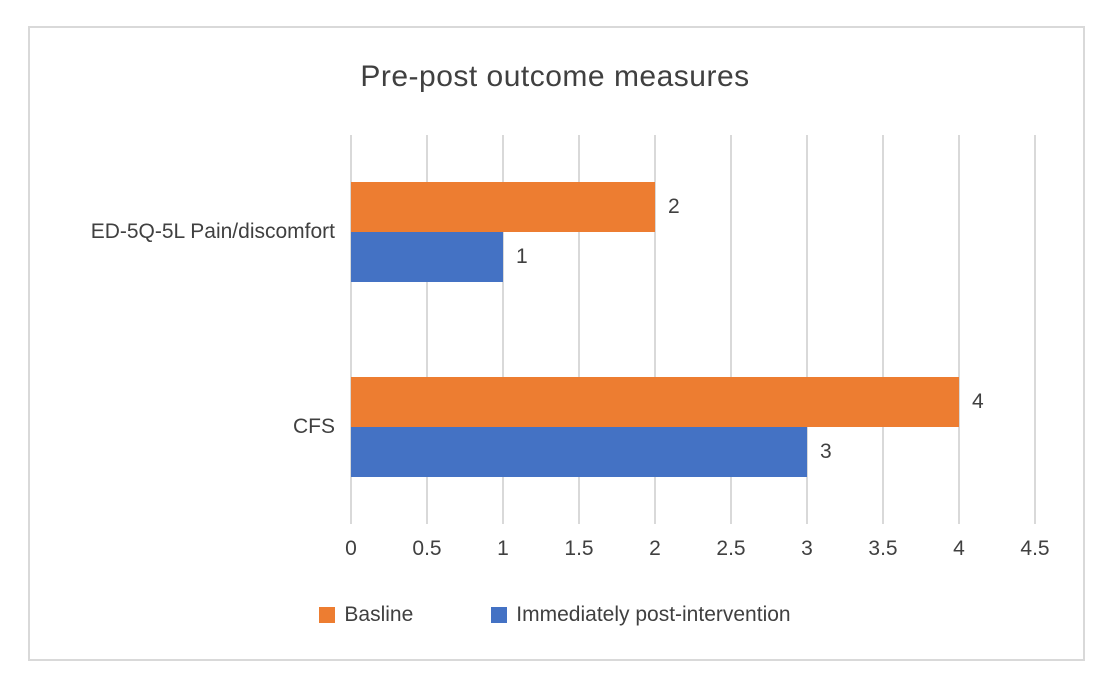  I want to click on data-label-immediately-post-intervention-cfs: 3, so click(826, 451).